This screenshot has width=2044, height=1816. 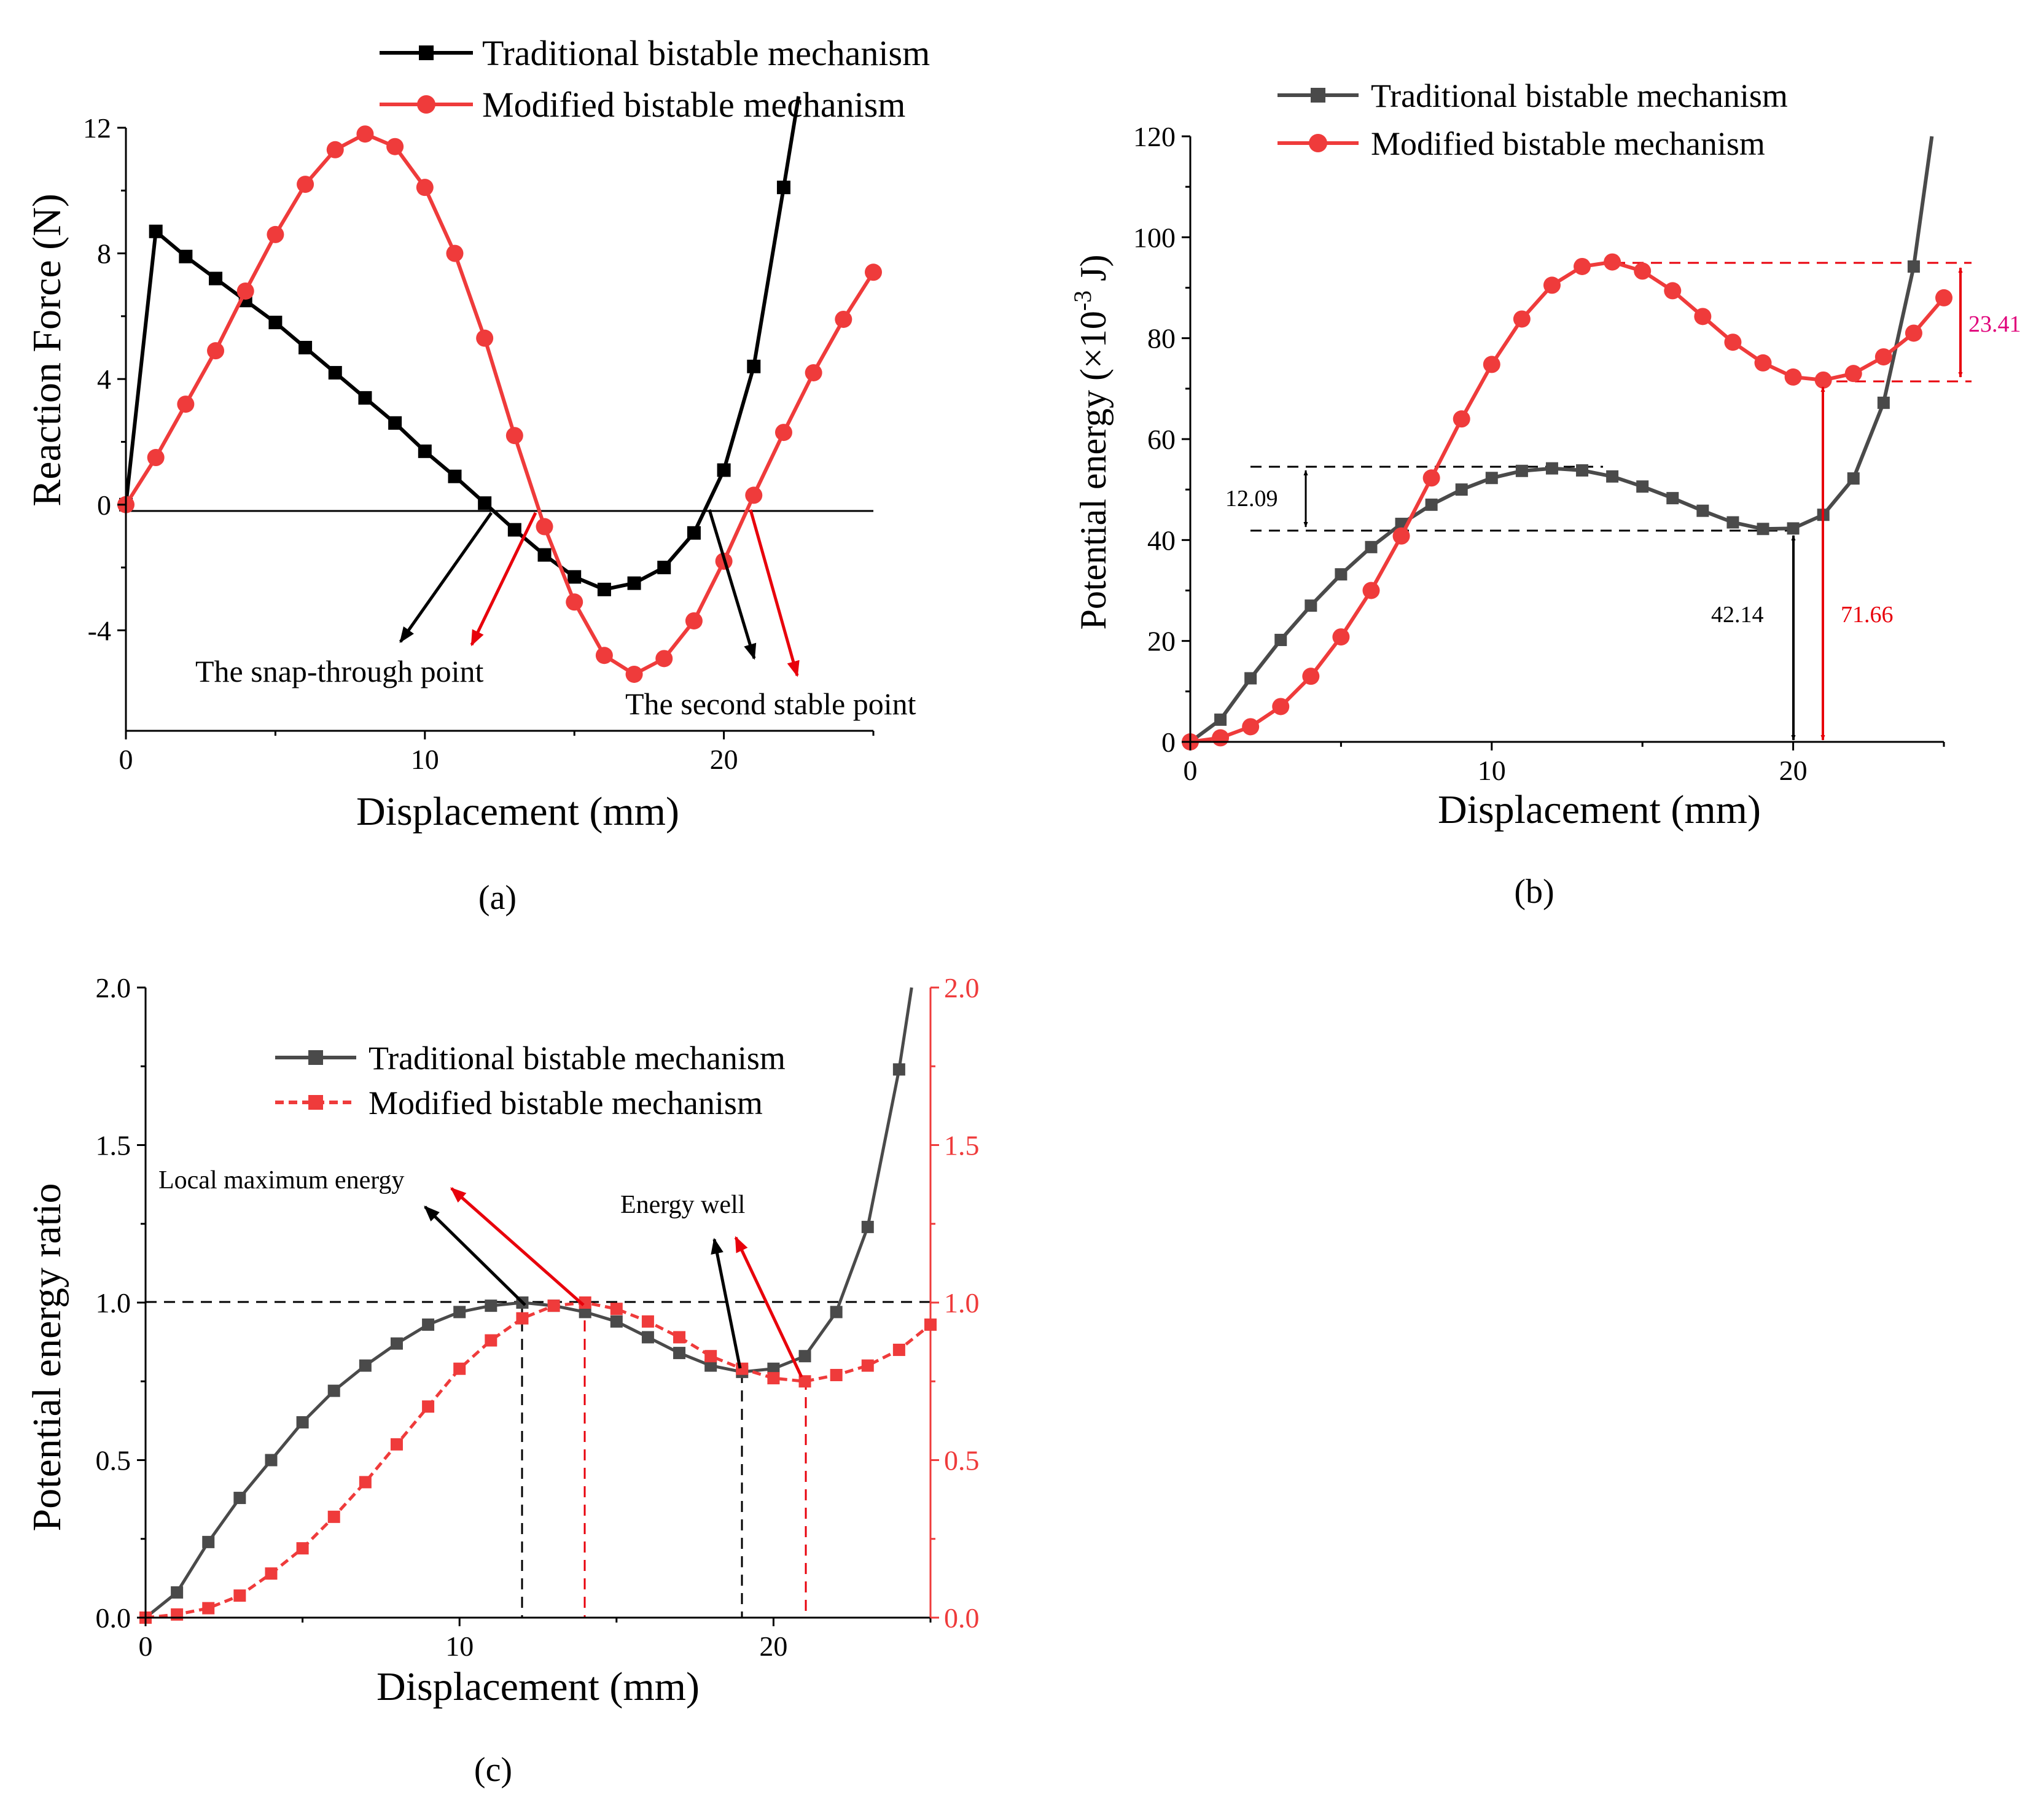 What do you see at coordinates (499, 404) in the screenshot?
I see `series-line-modified-bistable-mechanism-a` at bounding box center [499, 404].